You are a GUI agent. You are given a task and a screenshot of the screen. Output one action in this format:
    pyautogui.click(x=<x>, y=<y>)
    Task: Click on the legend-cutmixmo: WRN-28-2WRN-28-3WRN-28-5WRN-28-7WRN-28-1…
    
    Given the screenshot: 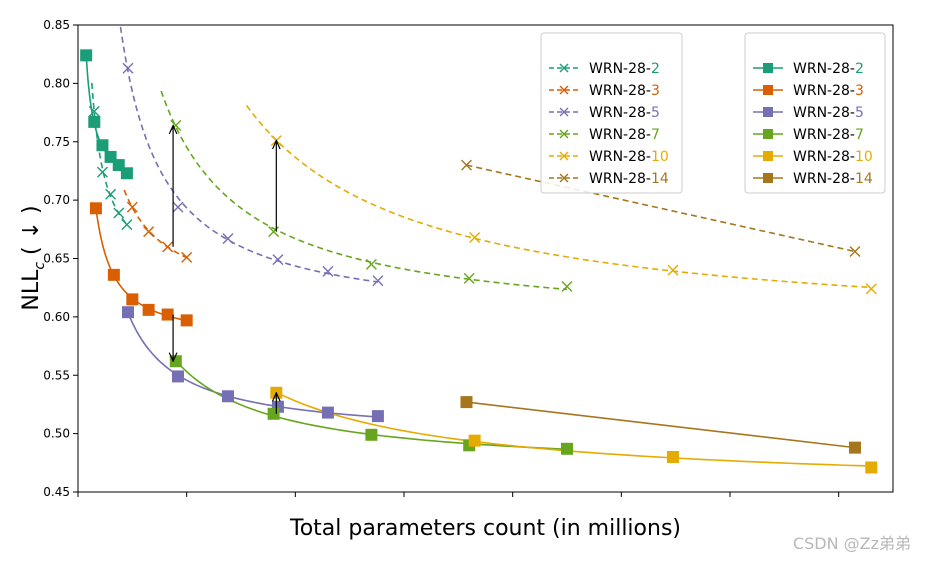 What is the action you would take?
    pyautogui.click(x=815, y=113)
    